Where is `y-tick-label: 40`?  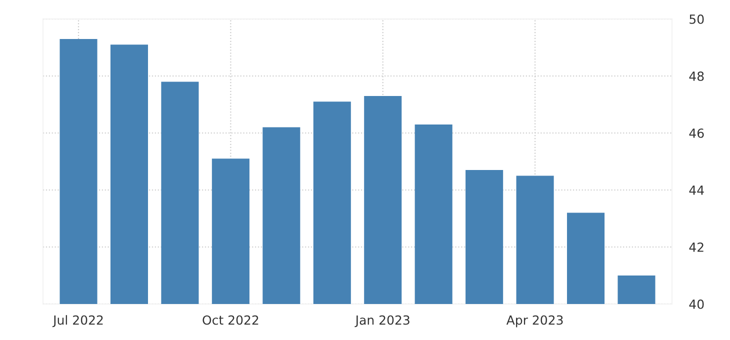 y-tick-label: 40 is located at coordinates (696, 304).